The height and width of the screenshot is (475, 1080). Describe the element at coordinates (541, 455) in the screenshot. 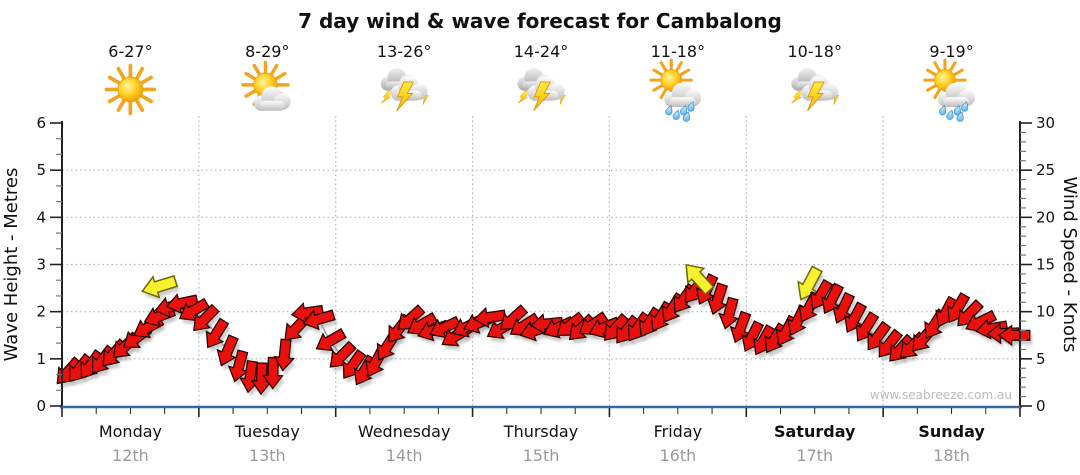

I see `day-date: 15th` at that location.